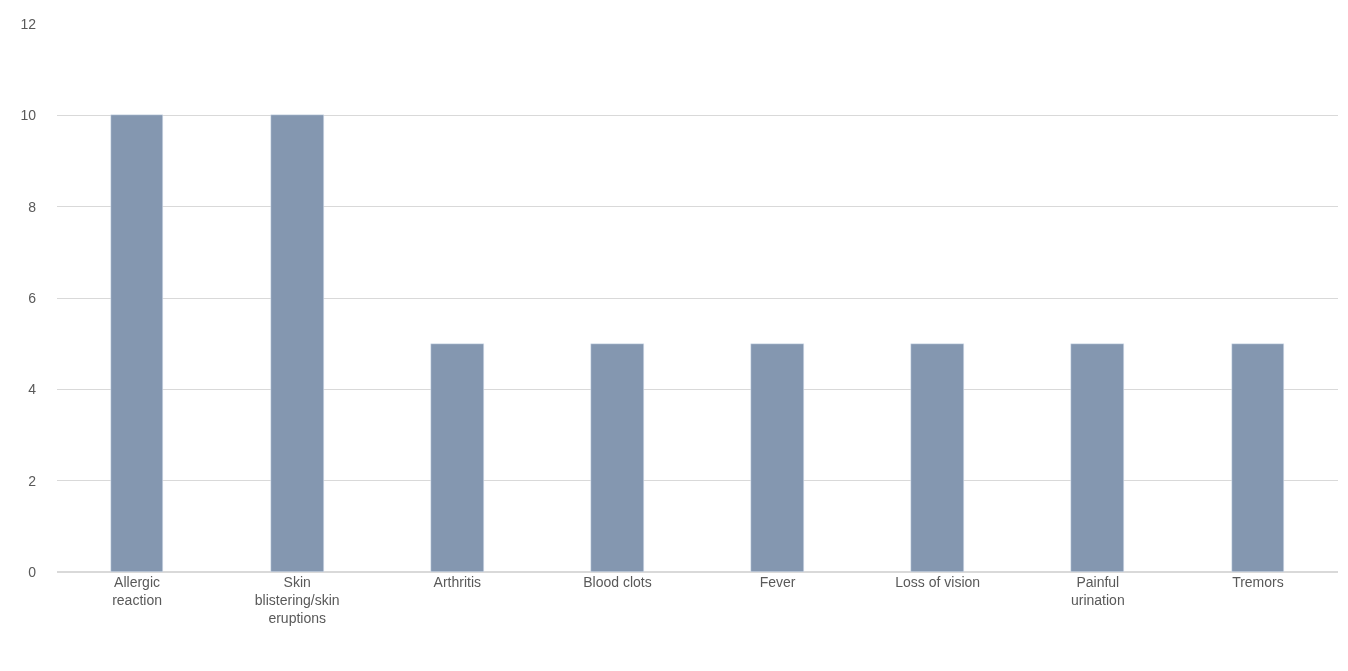 The image size is (1348, 671). Describe the element at coordinates (28, 23) in the screenshot. I see `y-tick-label: 12` at that location.